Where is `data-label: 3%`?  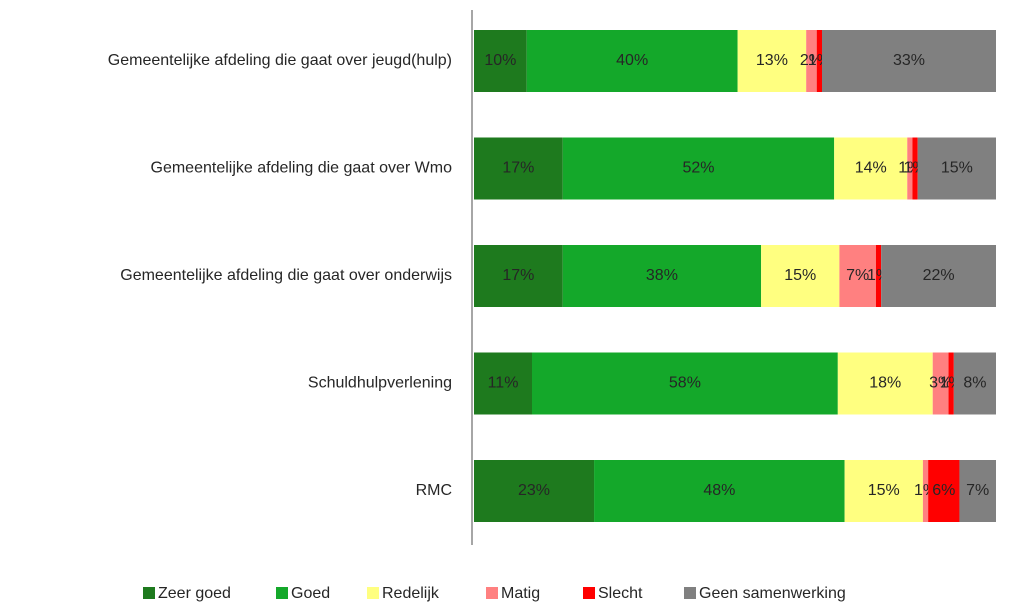 data-label: 3% is located at coordinates (940, 383).